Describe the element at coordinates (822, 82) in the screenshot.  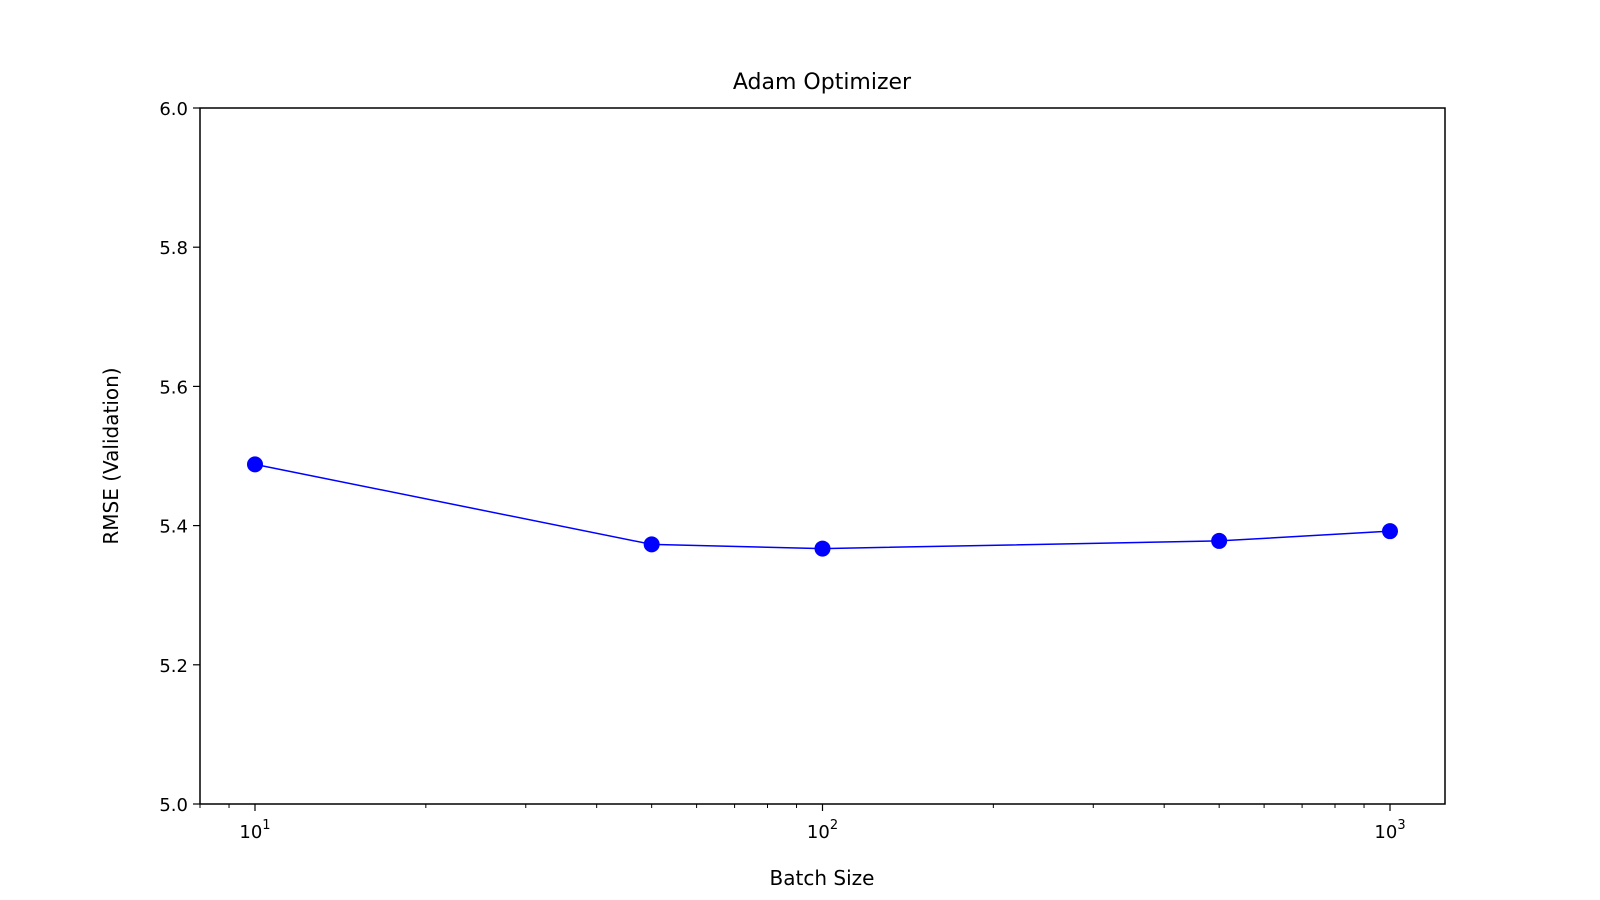
I see `chart-title: Adam Optimizer` at that location.